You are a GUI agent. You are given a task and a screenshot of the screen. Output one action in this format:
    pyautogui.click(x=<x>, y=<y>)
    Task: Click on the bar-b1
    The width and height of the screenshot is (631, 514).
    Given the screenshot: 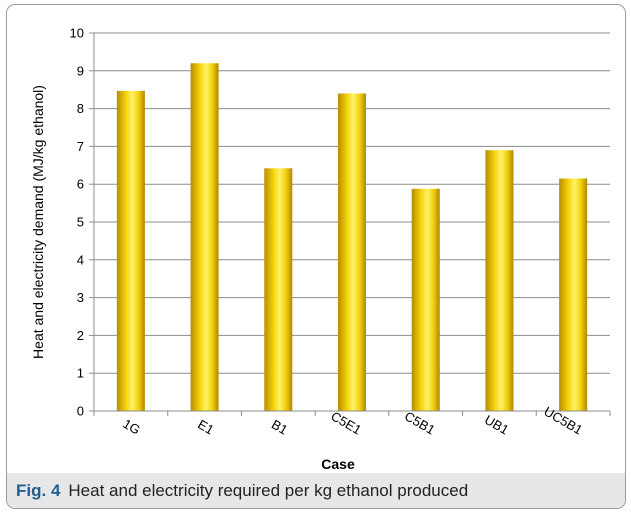 What is the action you would take?
    pyautogui.click(x=278, y=289)
    